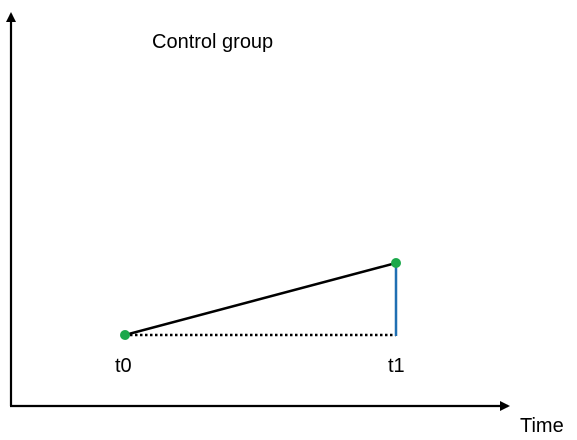  Describe the element at coordinates (123, 366) in the screenshot. I see `point-label-t0: t0` at that location.